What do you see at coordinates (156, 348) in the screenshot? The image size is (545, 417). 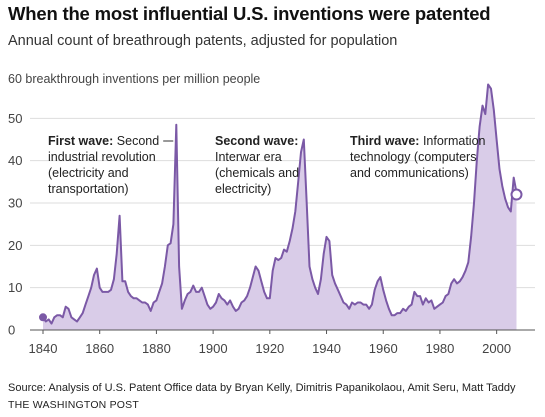 I see `x-tick-label: 1880` at bounding box center [156, 348].